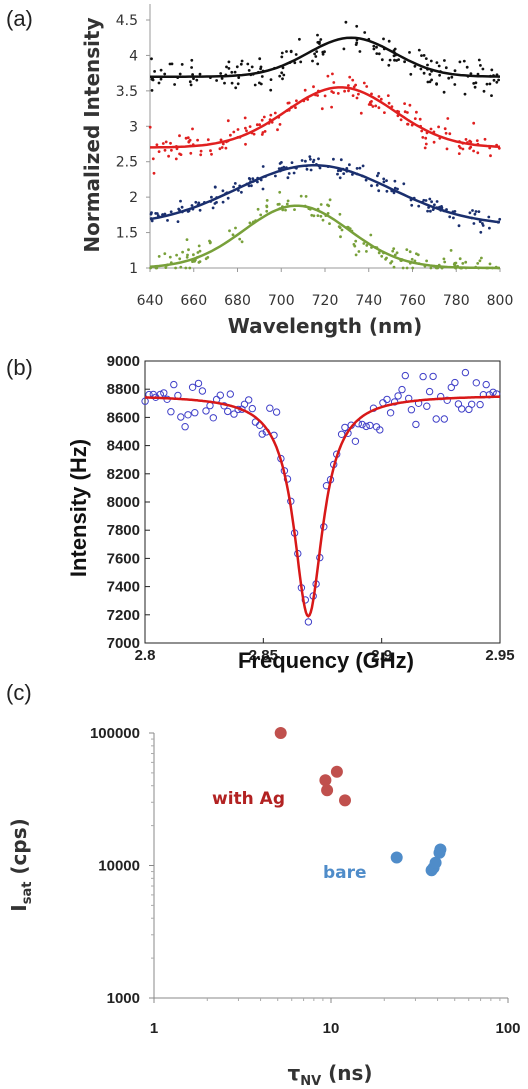  Describe the element at coordinates (499, 655) in the screenshot. I see `panel-b-x-tick-label: 2.95` at that location.